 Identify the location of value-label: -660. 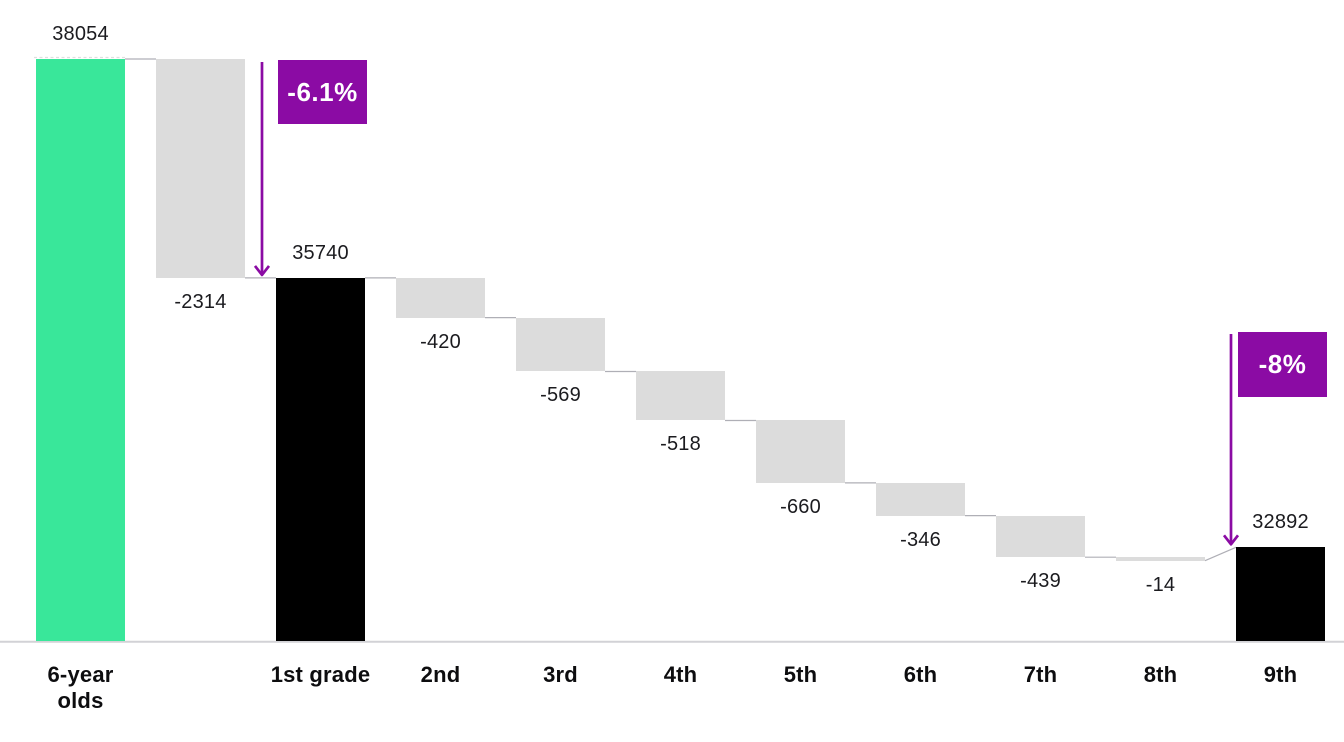
(800, 506).